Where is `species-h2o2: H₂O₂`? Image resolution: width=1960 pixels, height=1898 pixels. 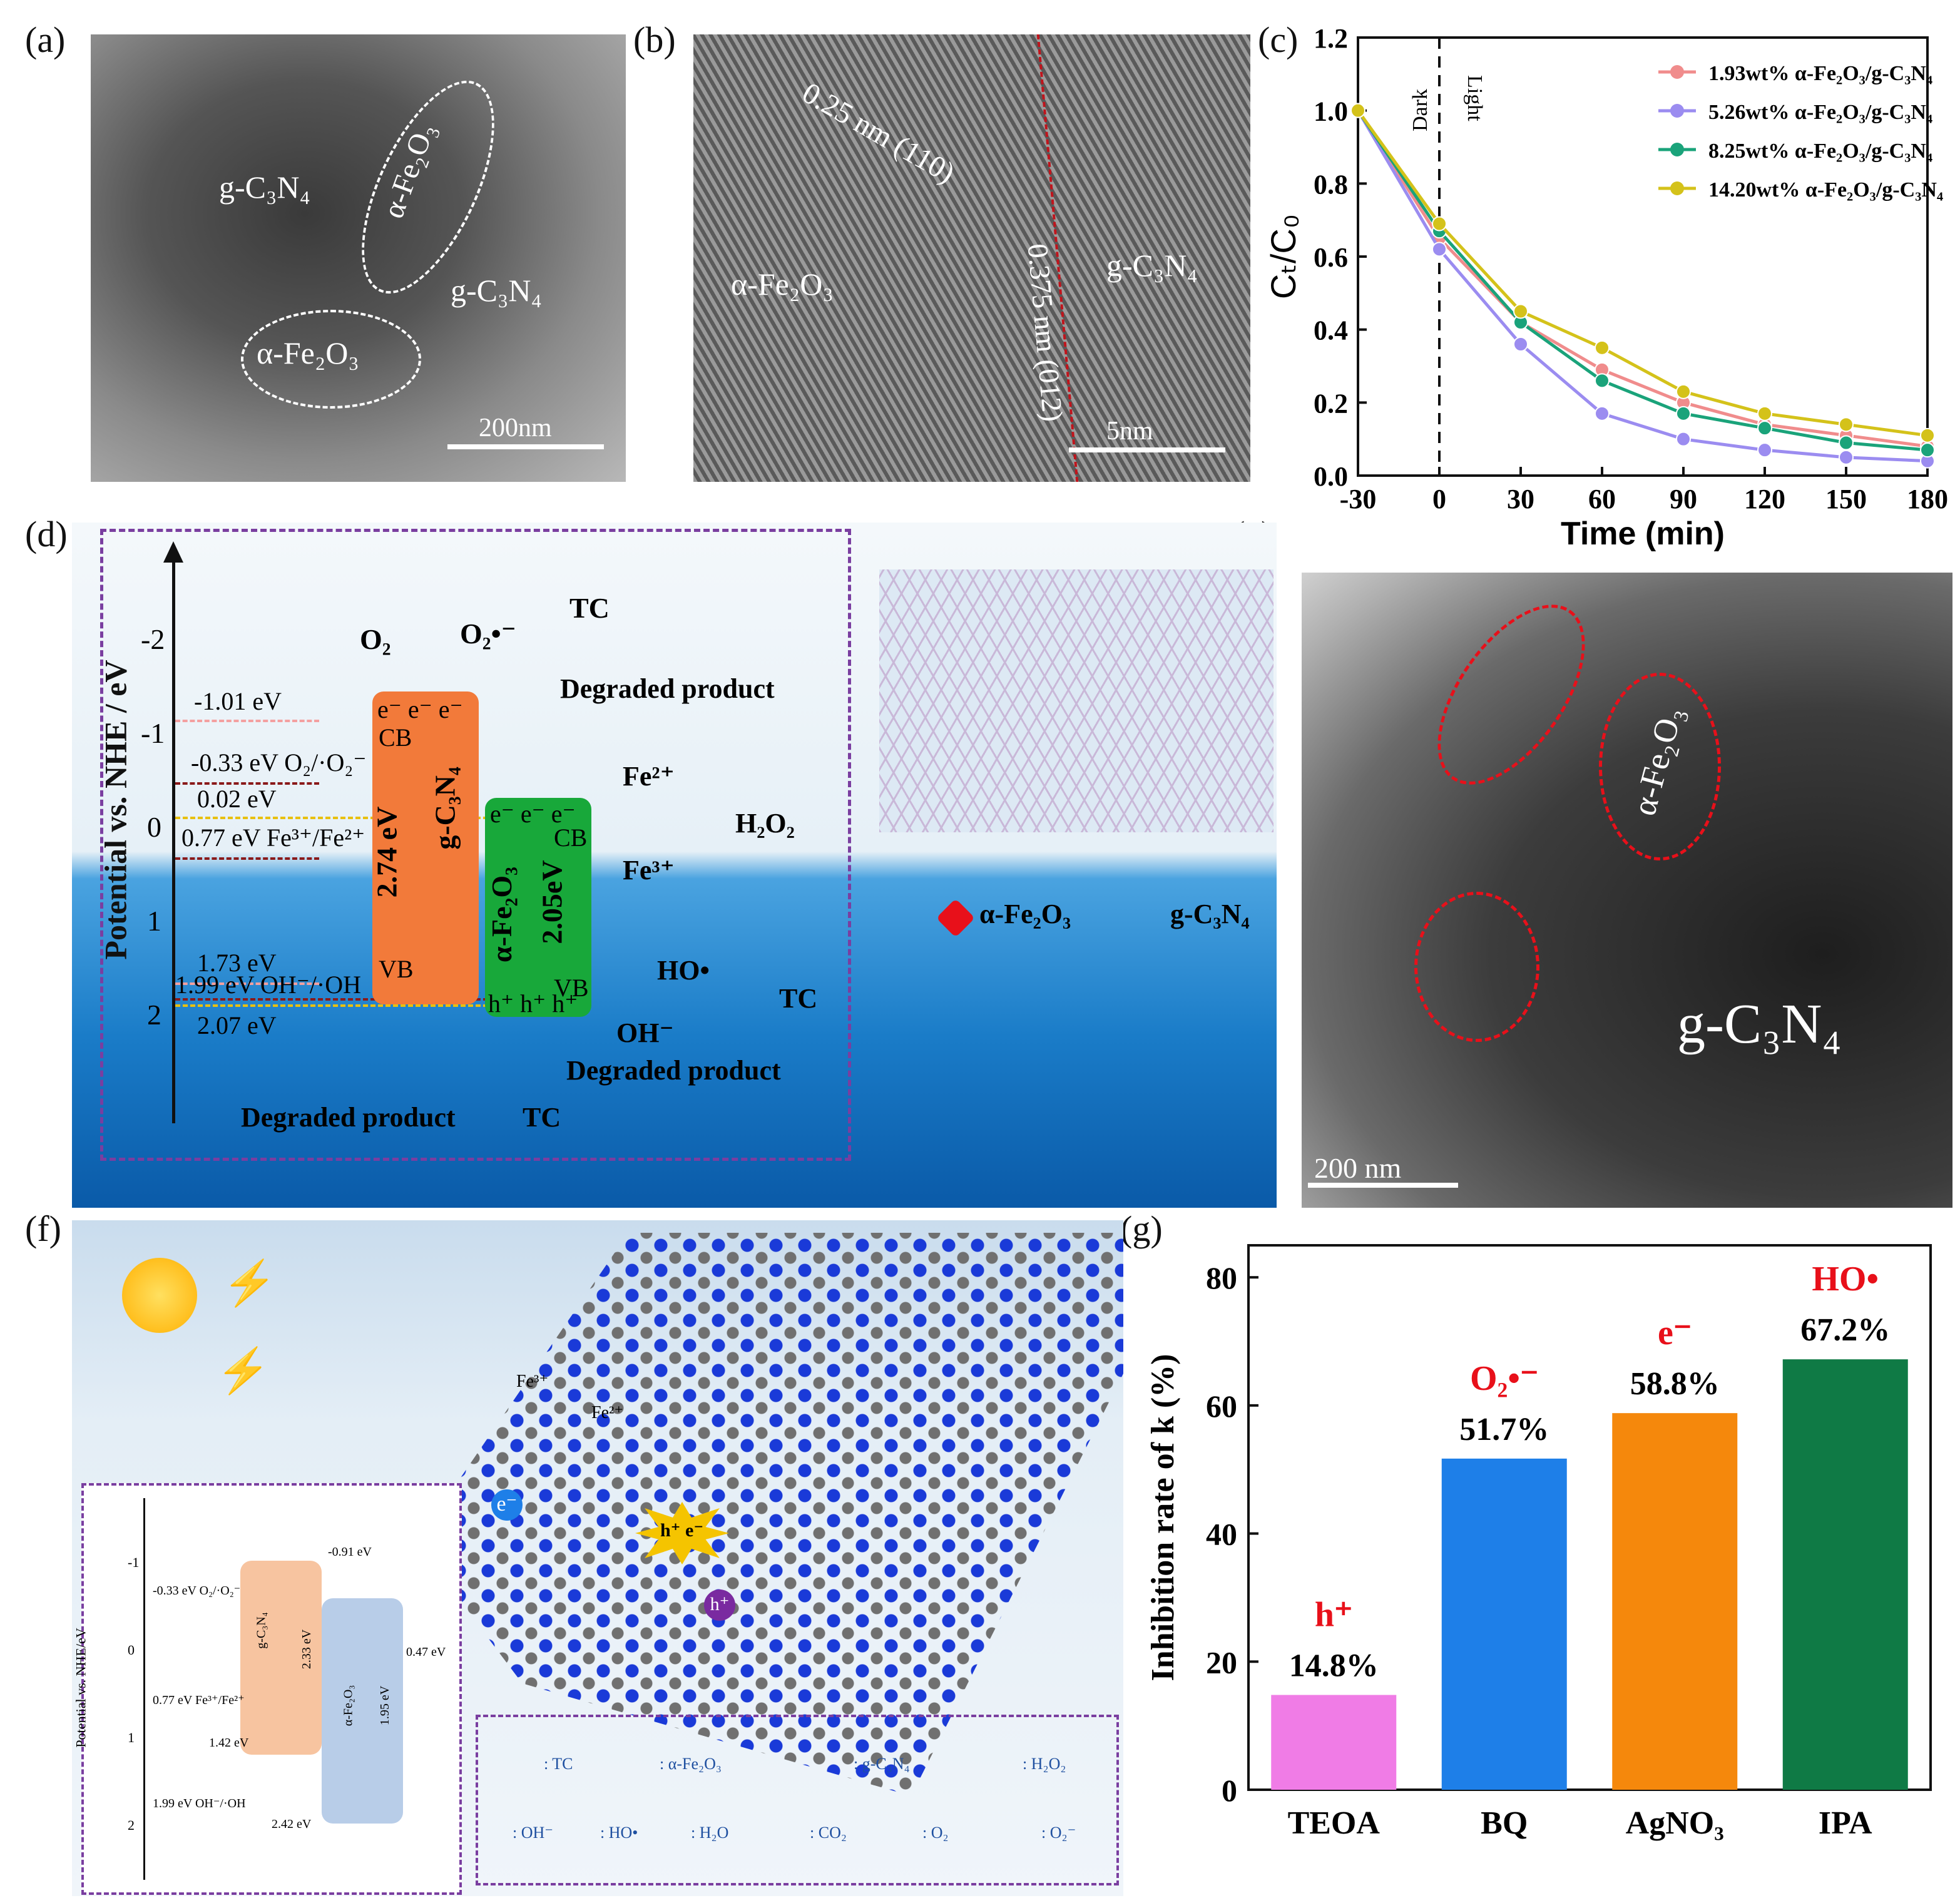 species-h2o2: H₂O₂ is located at coordinates (765, 824).